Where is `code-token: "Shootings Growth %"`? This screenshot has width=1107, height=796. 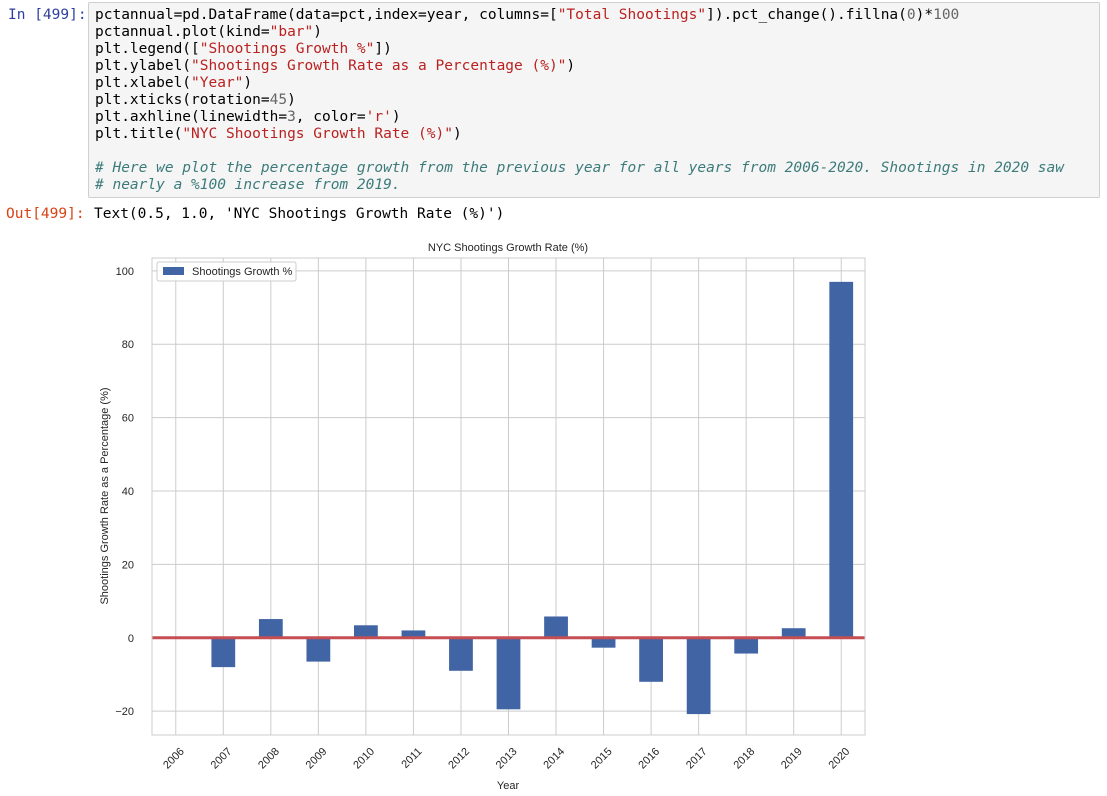 code-token: "Shootings Growth %" is located at coordinates (287, 49).